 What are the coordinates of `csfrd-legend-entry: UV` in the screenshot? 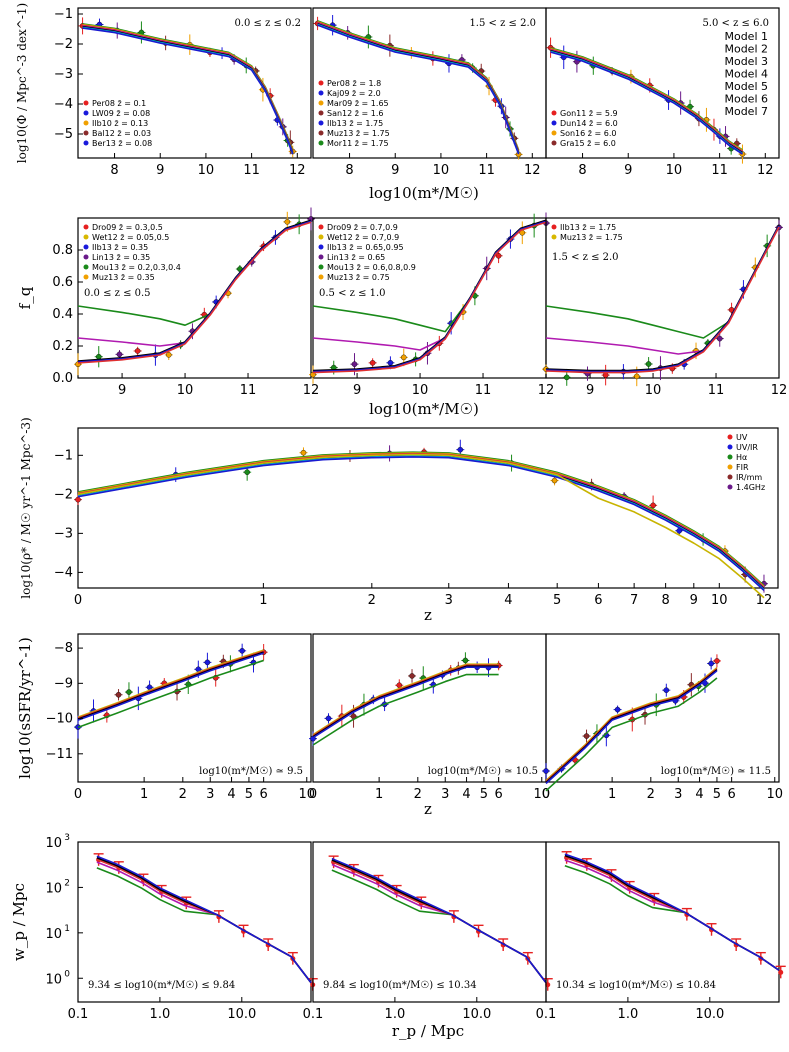 It's located at (742, 437).